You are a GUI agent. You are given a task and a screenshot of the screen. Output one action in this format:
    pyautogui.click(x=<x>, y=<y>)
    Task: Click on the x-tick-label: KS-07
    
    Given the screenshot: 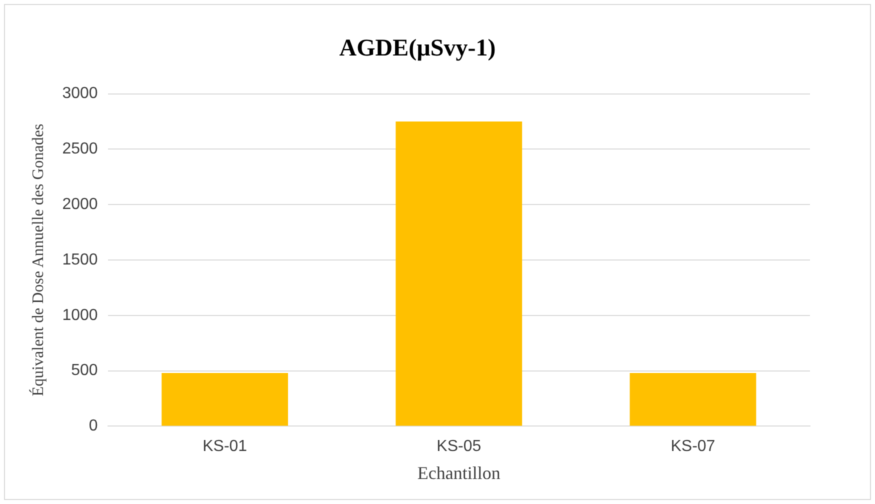 What is the action you would take?
    pyautogui.click(x=693, y=447)
    